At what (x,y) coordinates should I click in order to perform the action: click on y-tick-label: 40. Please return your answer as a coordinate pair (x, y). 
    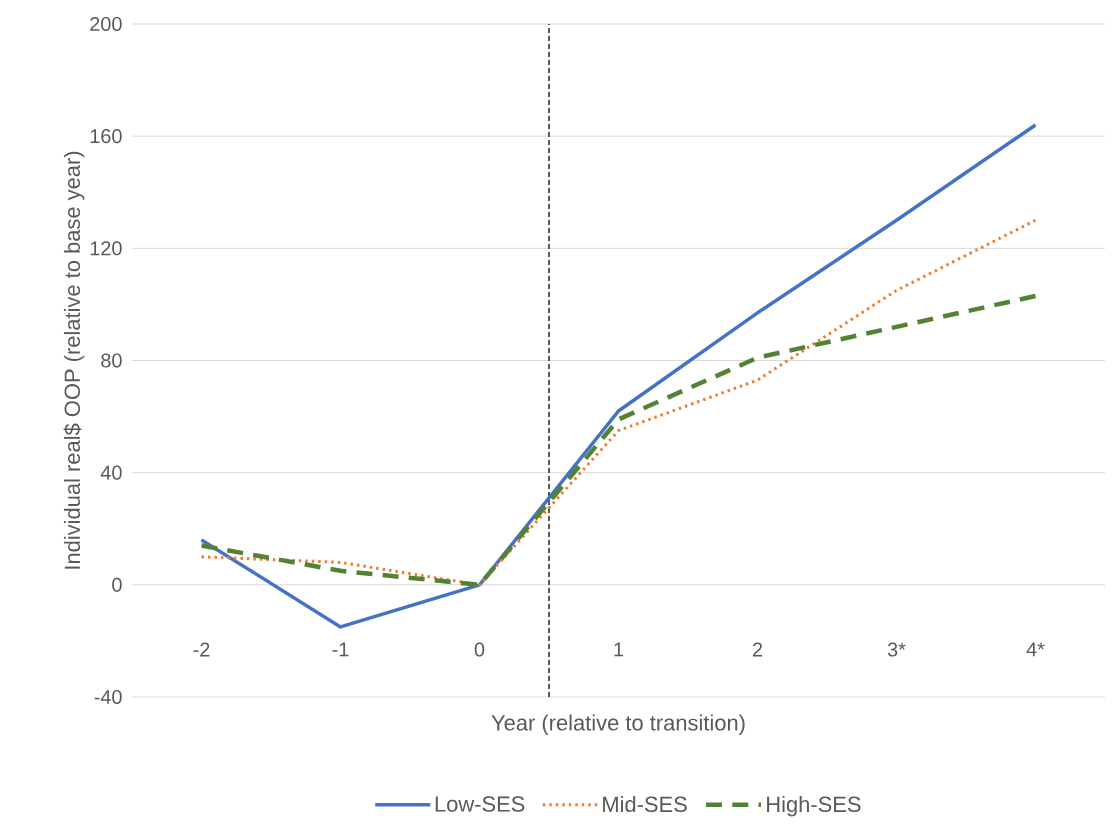
    Looking at the image, I should click on (111, 472).